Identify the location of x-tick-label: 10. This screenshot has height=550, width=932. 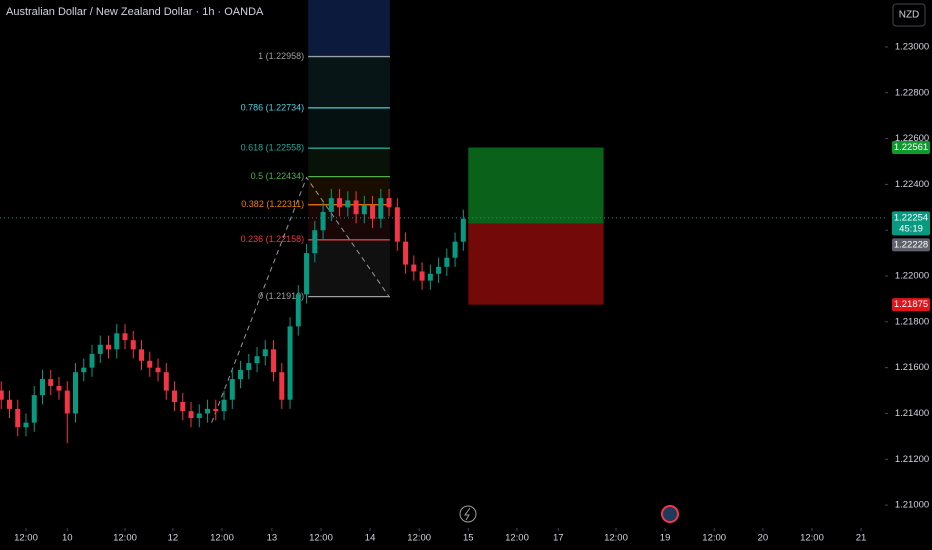
(67, 538).